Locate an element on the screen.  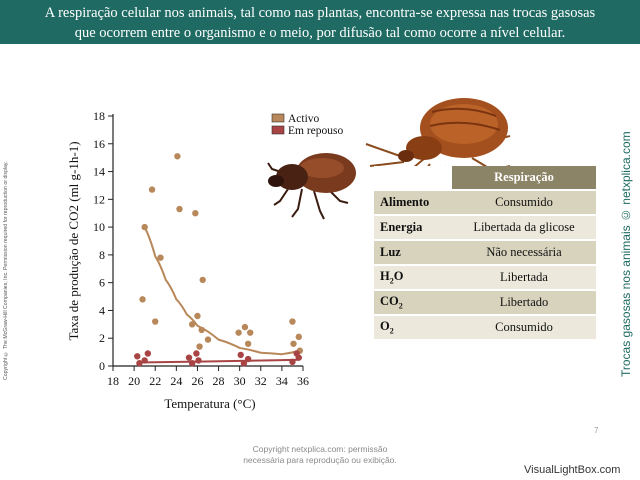
table-title: Respiração is located at coordinates (524, 178).